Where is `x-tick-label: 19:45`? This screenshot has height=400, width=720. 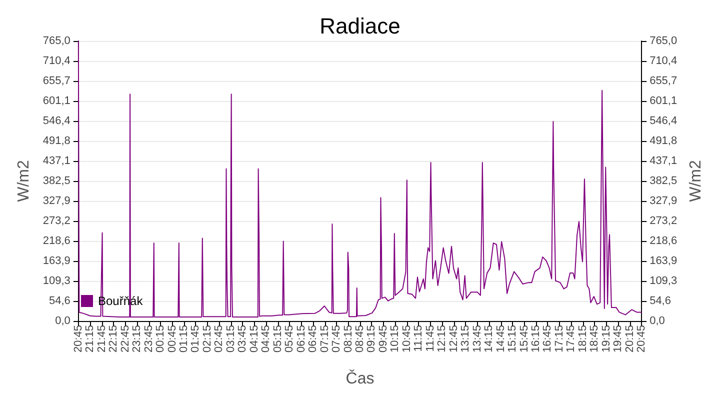
x-tick-label: 19:45 is located at coordinates (618, 339).